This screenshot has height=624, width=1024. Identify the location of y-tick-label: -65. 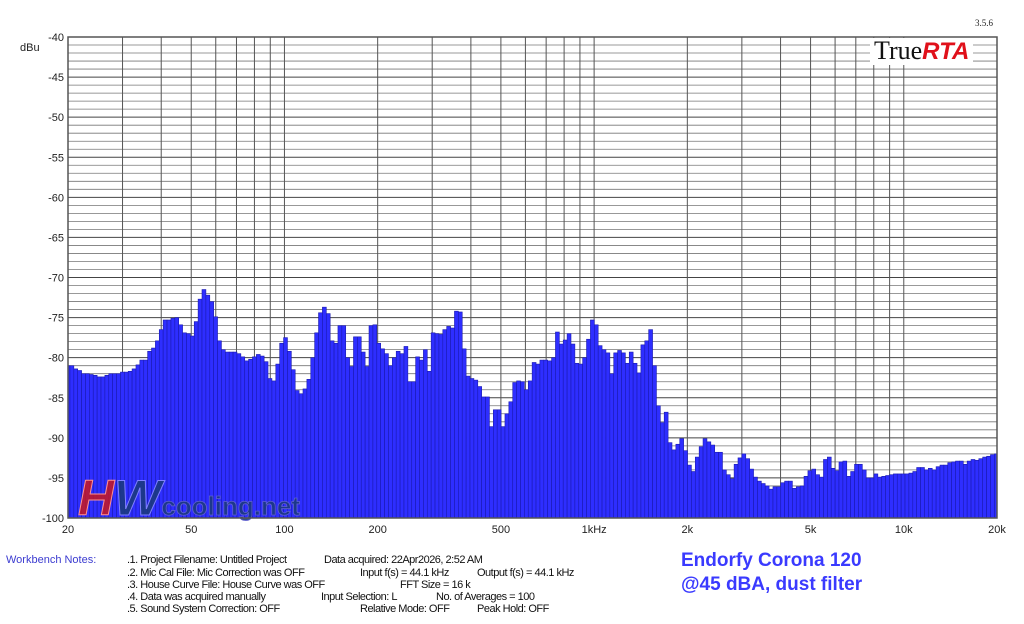
(56, 238).